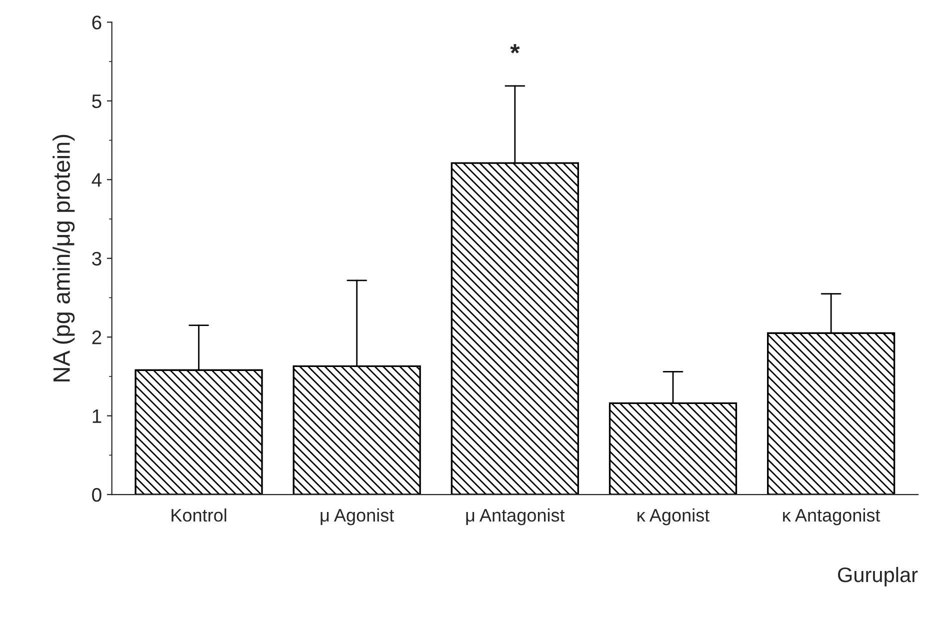  What do you see at coordinates (63, 258) in the screenshot?
I see `y-axis-title: NA (pg amin/μg protein)` at bounding box center [63, 258].